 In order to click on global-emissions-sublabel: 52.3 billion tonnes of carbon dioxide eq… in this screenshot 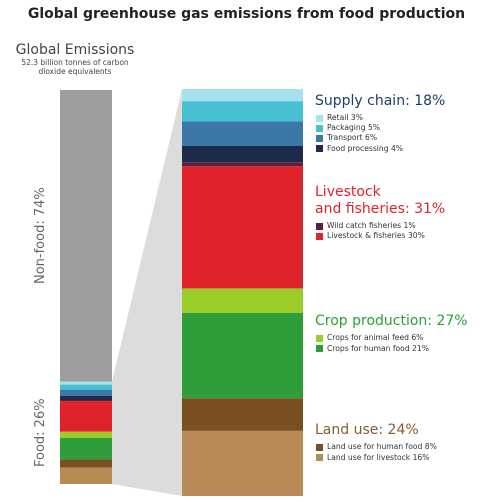, I will do `click(75, 67)`.